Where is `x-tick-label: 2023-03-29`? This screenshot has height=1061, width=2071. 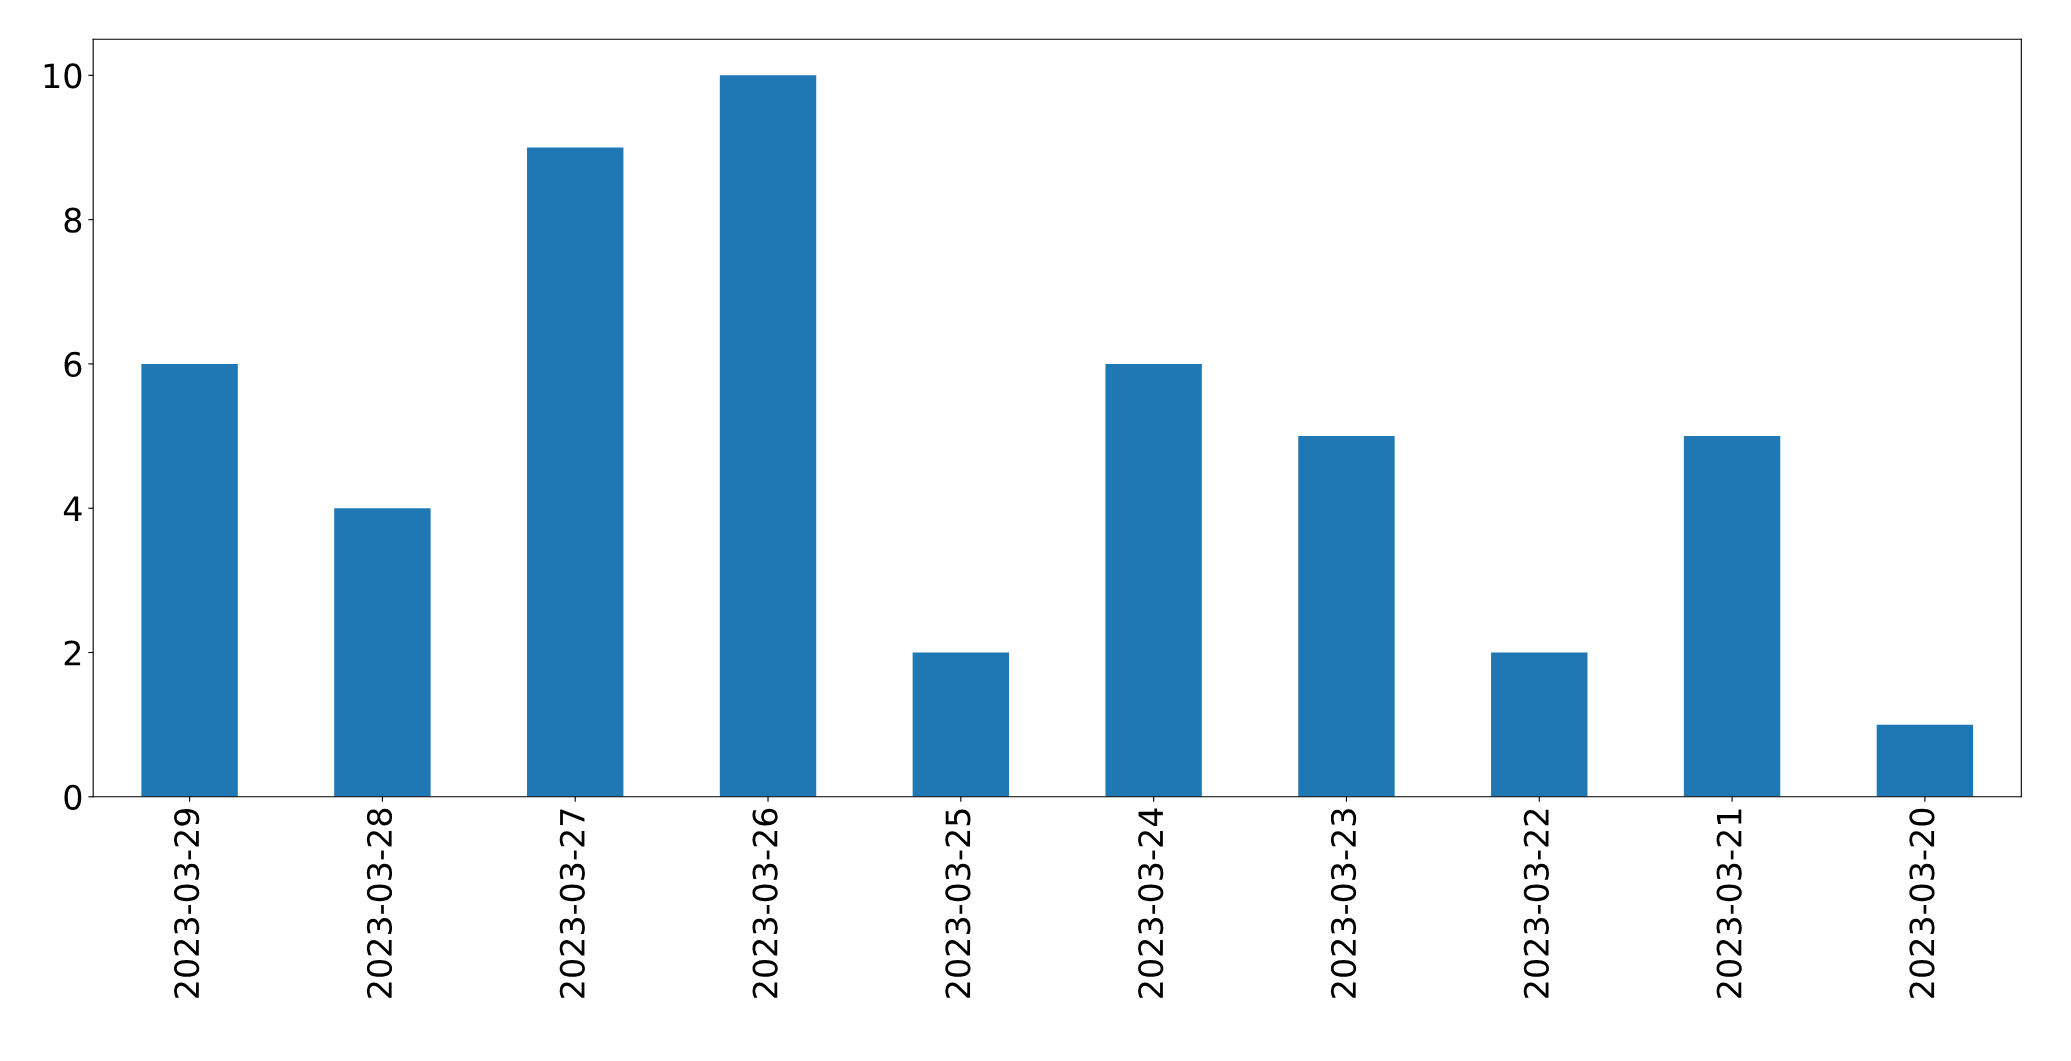 x-tick-label: 2023-03-29 is located at coordinates (187, 903).